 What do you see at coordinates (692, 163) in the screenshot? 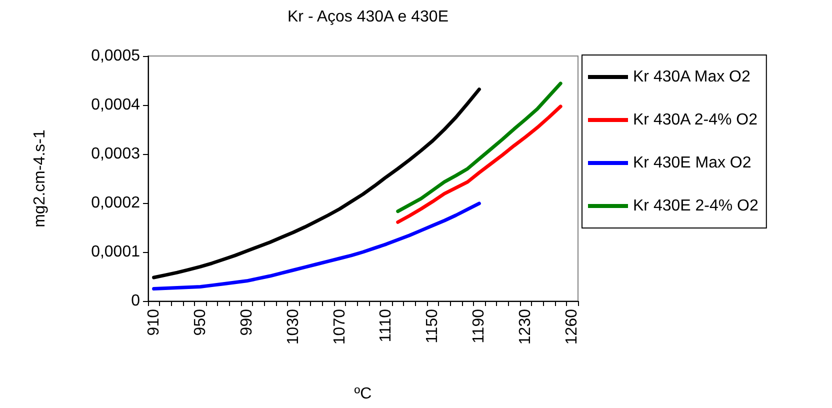
I see `legend-label: Kr 430E Max O2` at bounding box center [692, 163].